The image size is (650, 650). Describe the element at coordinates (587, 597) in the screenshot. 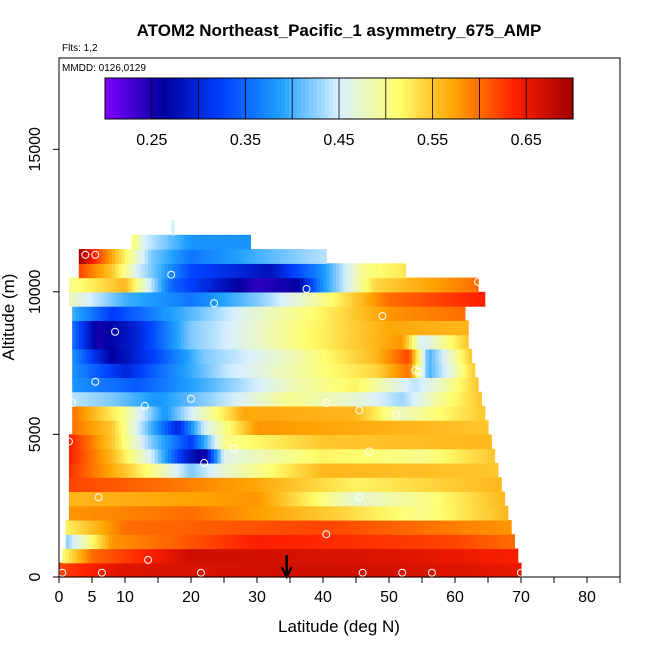

I see `x-tick-label: 80` at that location.